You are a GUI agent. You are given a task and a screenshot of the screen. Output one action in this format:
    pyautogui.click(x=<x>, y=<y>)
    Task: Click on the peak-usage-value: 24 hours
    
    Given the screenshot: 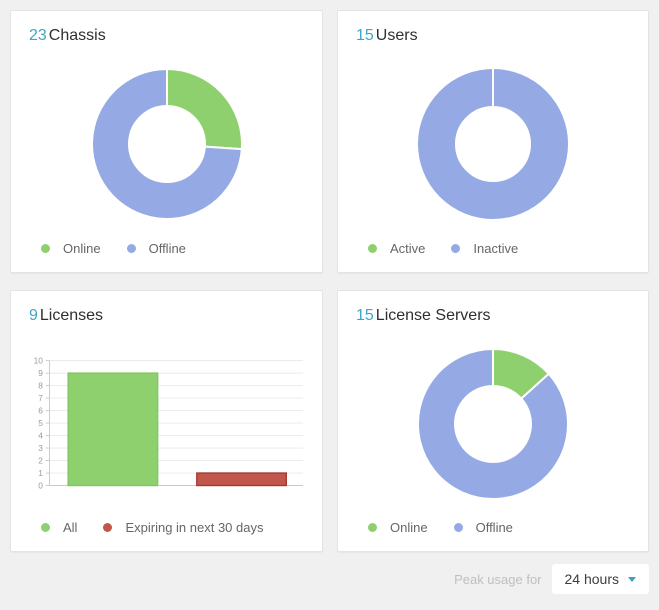 What is the action you would take?
    pyautogui.click(x=591, y=579)
    